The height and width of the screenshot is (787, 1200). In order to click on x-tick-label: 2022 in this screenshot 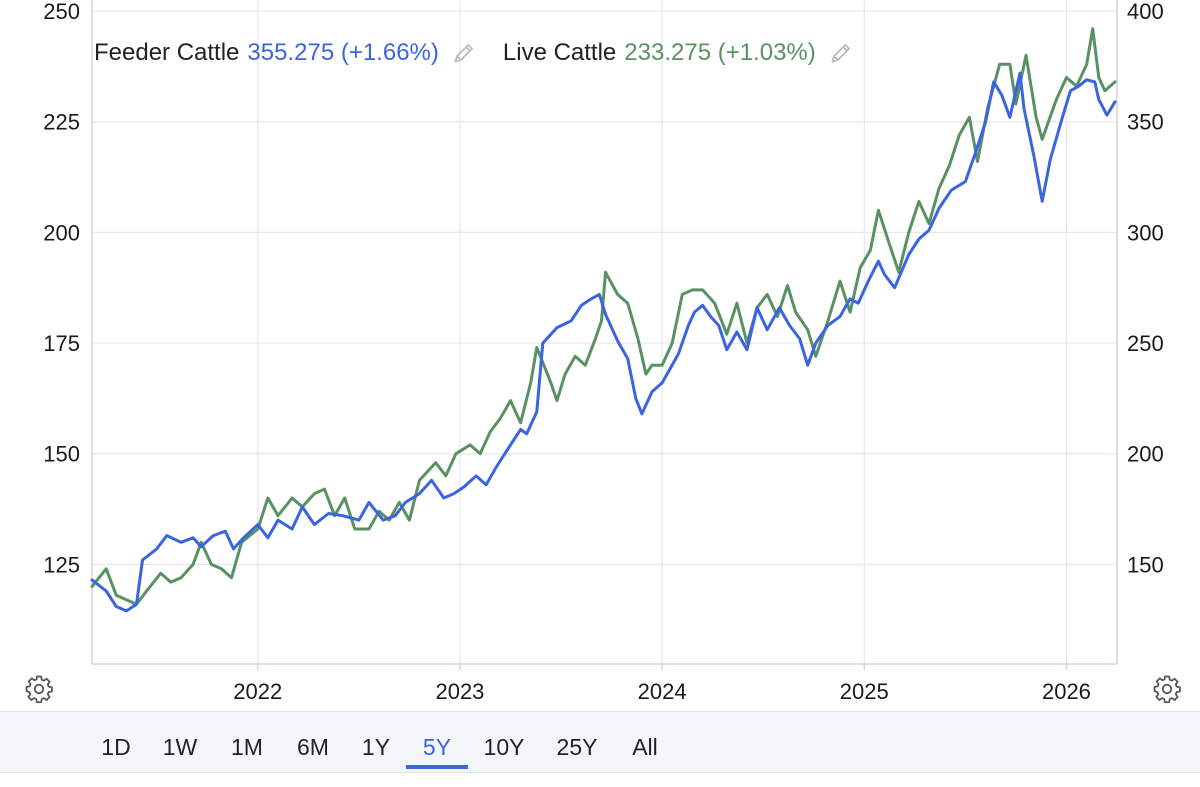, I will do `click(257, 691)`.